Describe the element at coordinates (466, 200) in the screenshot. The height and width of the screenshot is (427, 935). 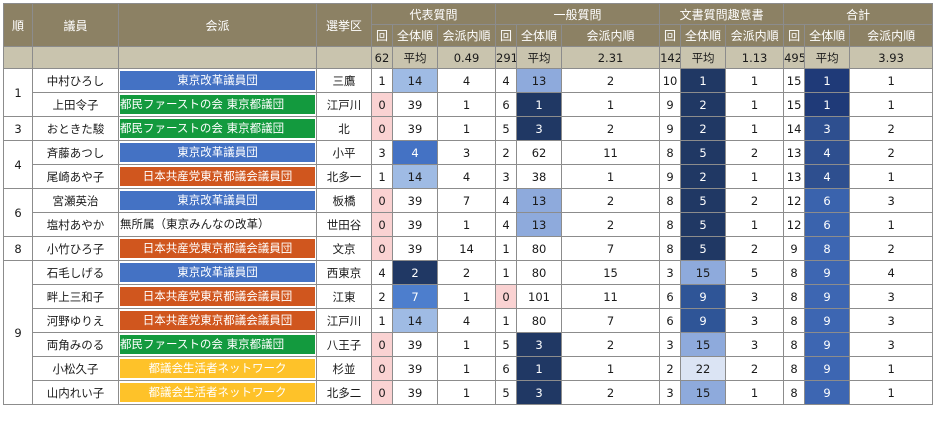
I see `faction-rank-cell: 7` at that location.